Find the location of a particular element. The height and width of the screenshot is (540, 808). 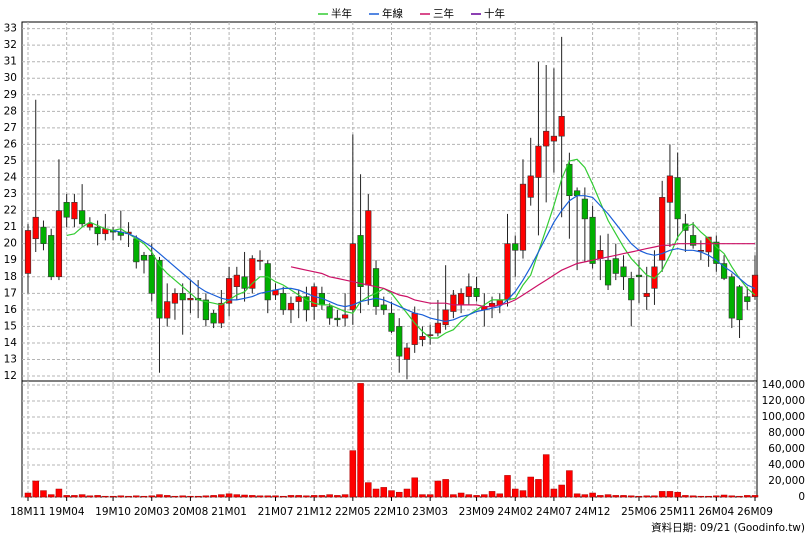

y-tick-label: 12 is located at coordinates (10, 376).